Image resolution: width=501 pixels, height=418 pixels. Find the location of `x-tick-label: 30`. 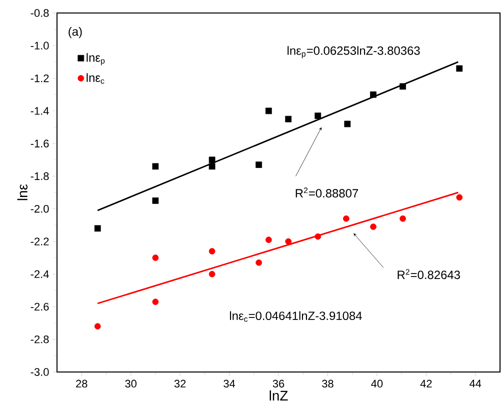

x-tick-label: 30 is located at coordinates (130, 384).